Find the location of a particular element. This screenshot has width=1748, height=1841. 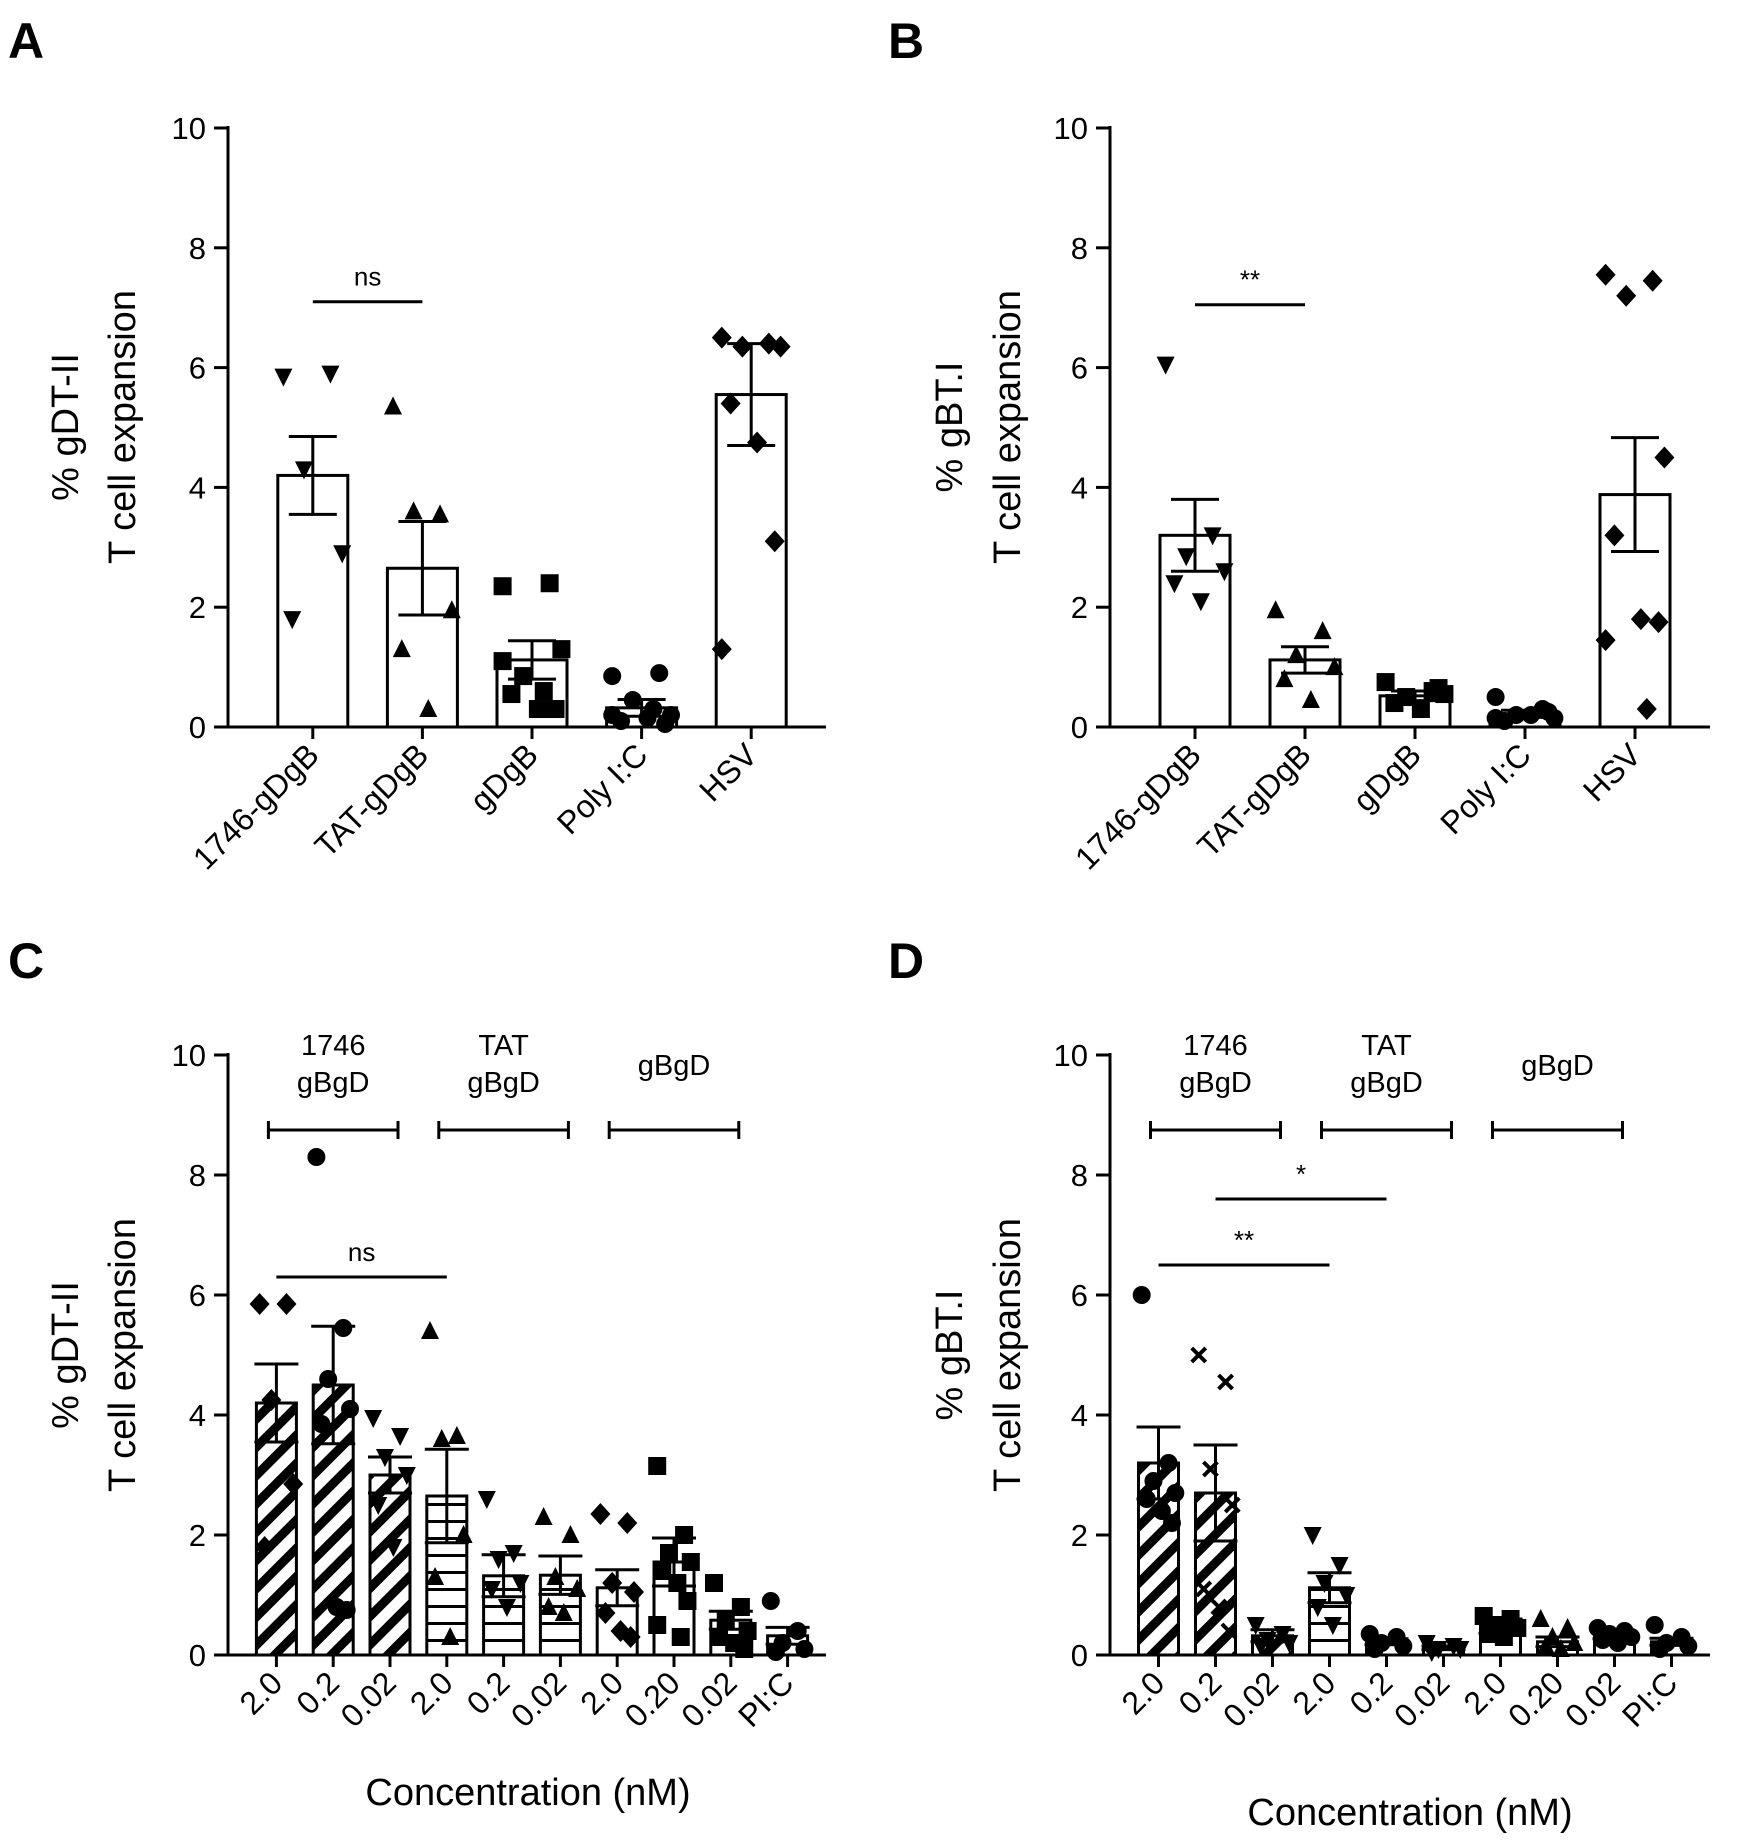

significance-label: * is located at coordinates (1301, 1174).